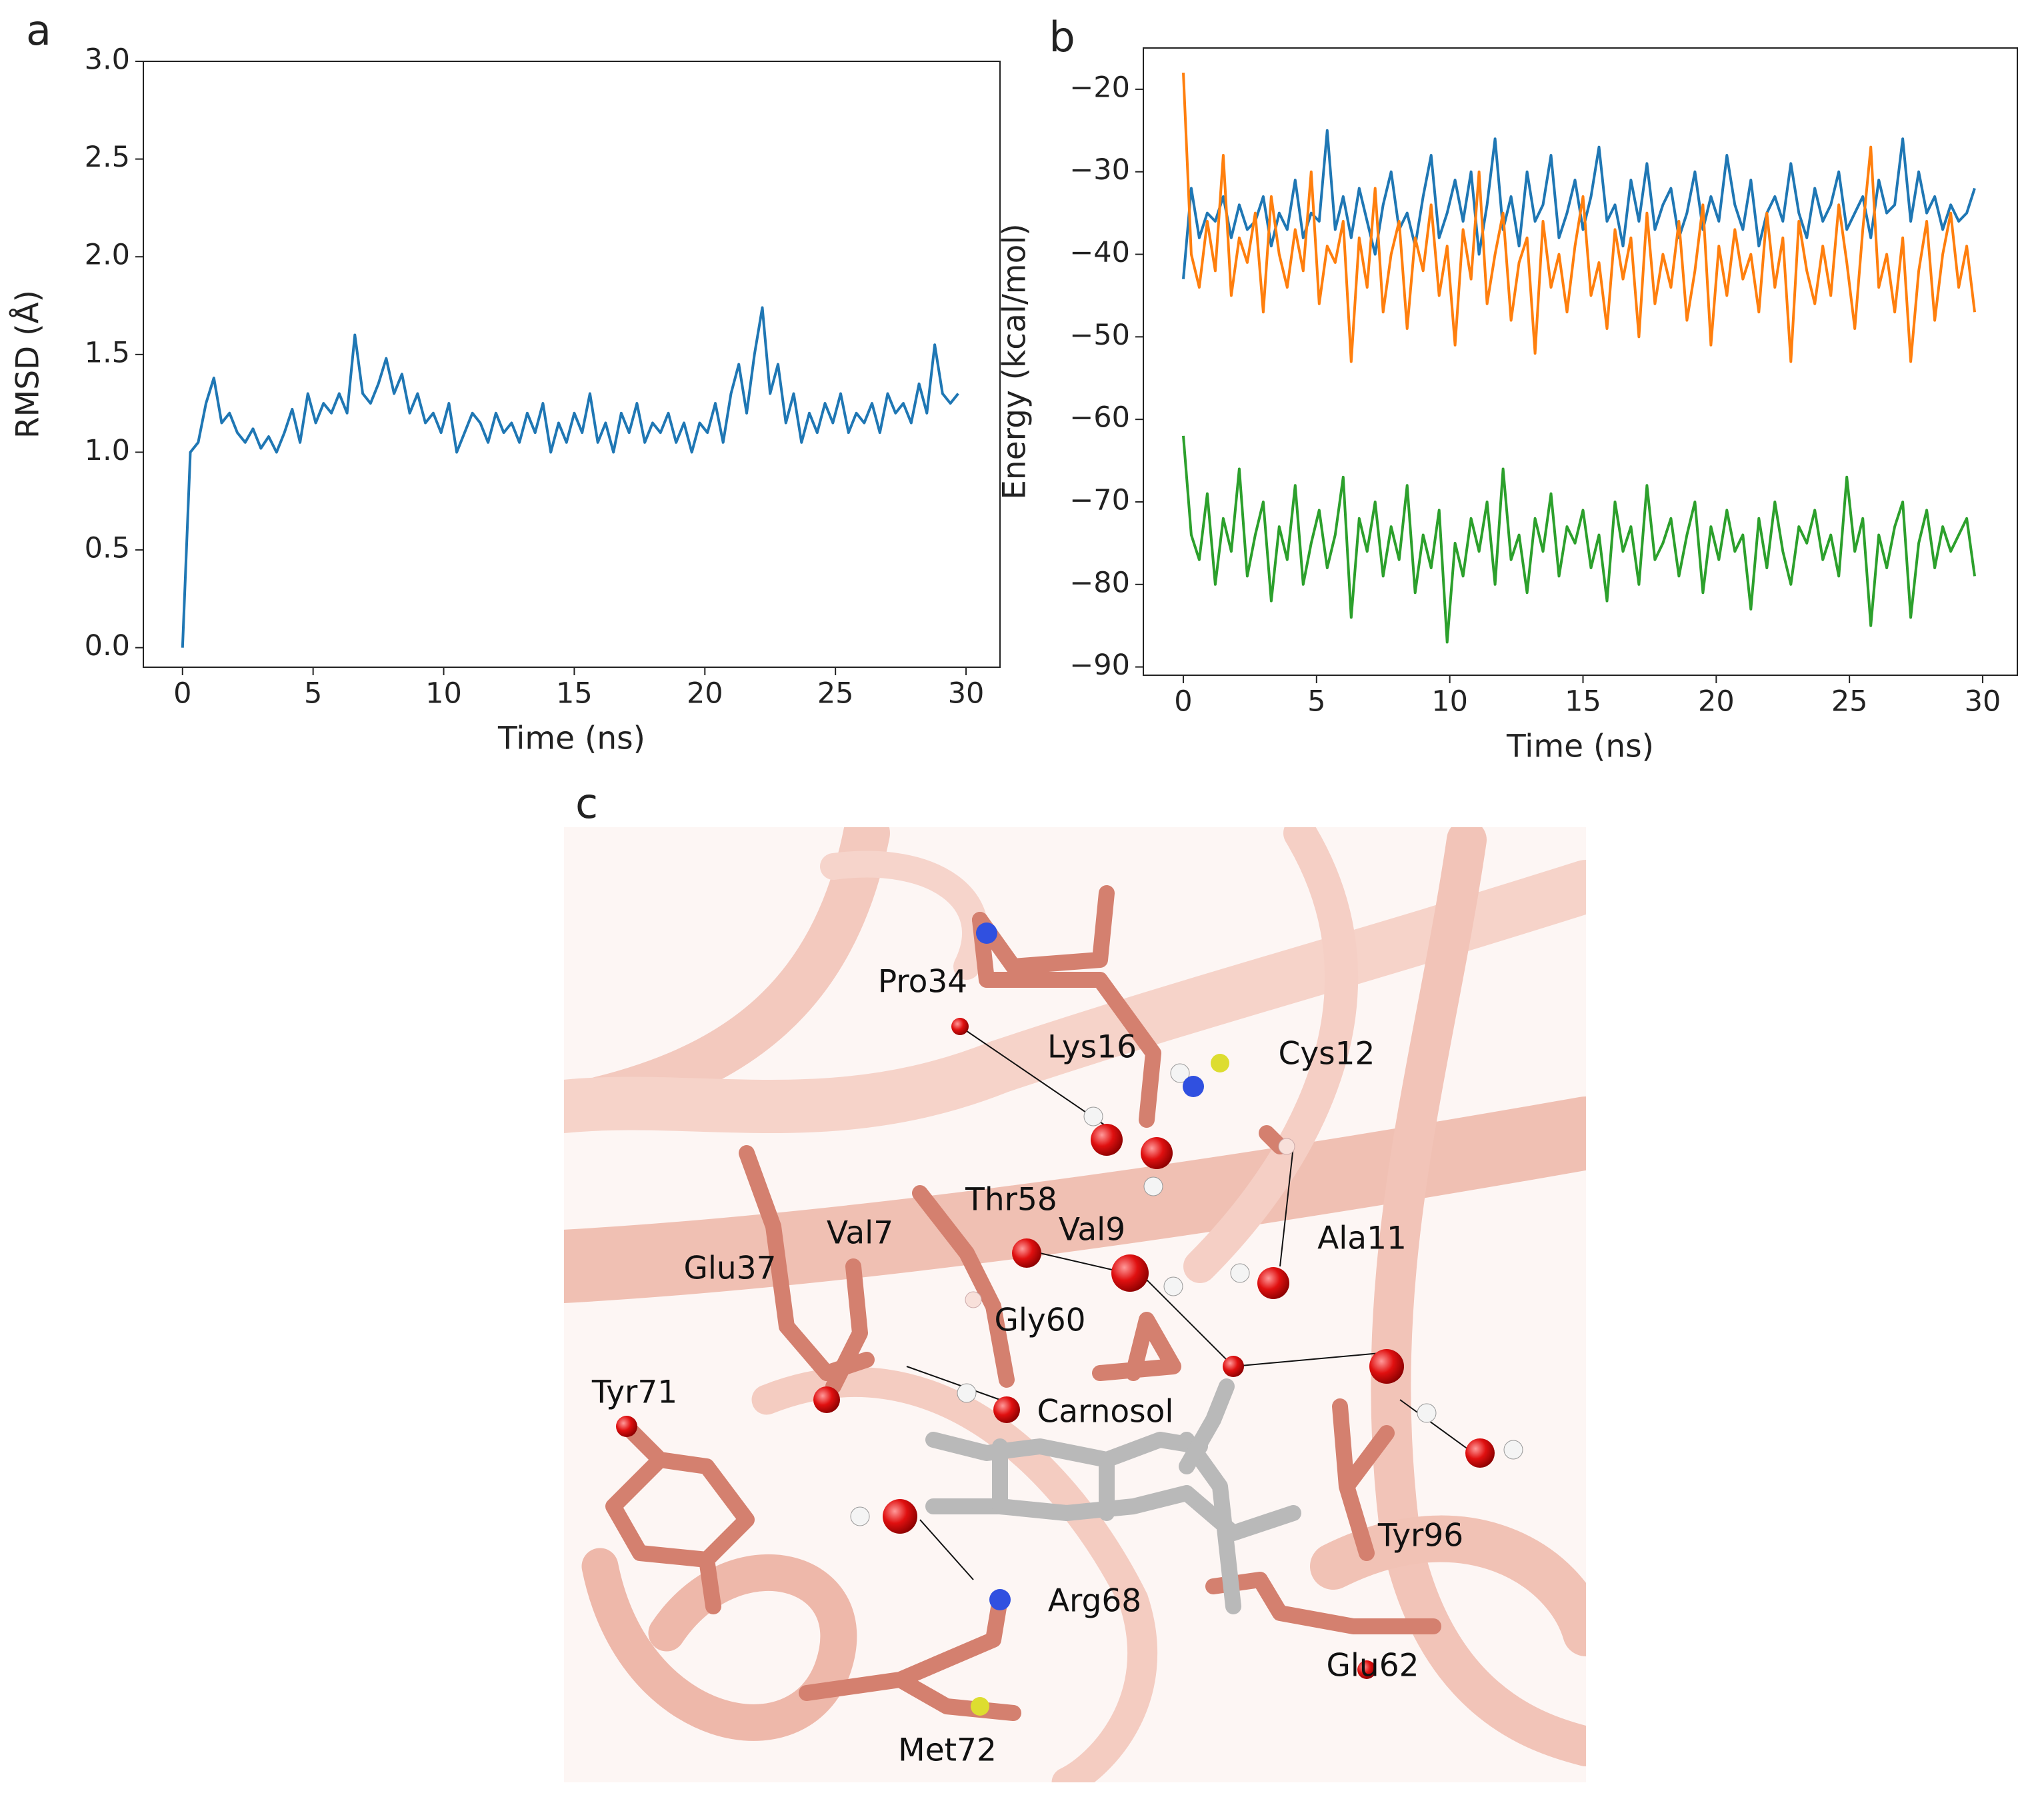 The height and width of the screenshot is (1811, 2044). I want to click on y-tick-label: 0.0, so click(107, 646).